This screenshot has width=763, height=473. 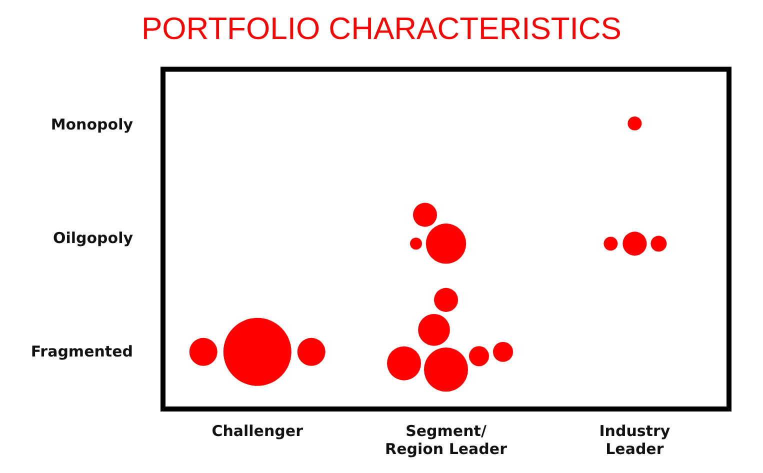 I want to click on category-label: Fragmented, so click(x=81, y=351).